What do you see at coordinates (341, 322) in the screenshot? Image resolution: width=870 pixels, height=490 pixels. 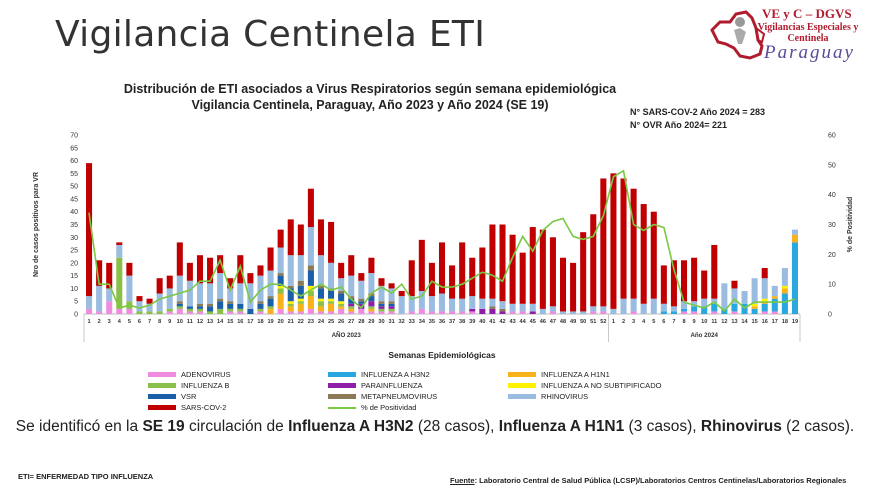 I see `x-tick-label: 26` at bounding box center [341, 322].